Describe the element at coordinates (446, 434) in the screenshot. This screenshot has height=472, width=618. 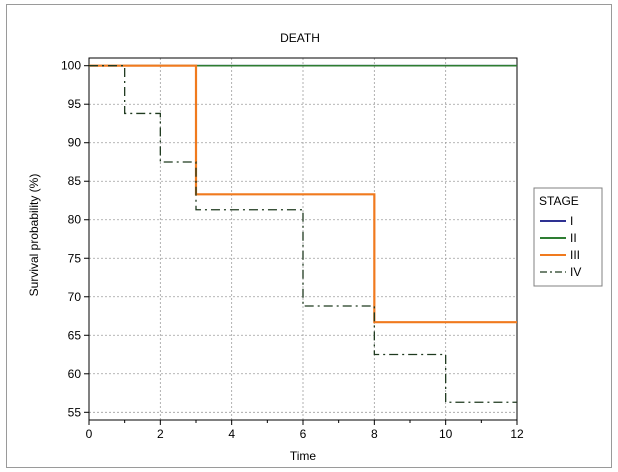
I see `x-tick-label: 10` at that location.